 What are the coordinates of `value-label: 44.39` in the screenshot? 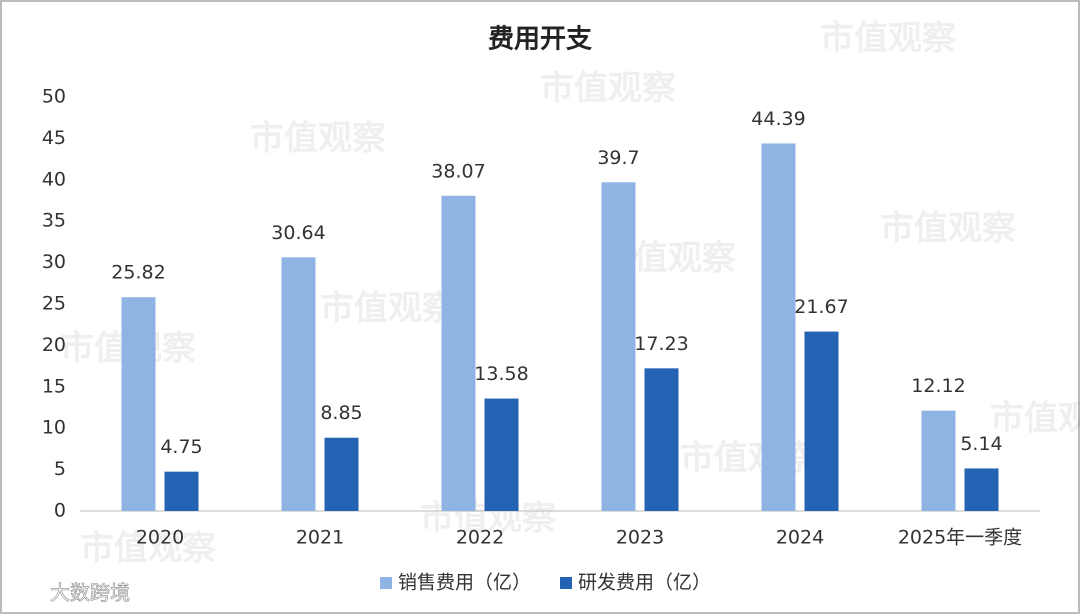 It's located at (778, 119).